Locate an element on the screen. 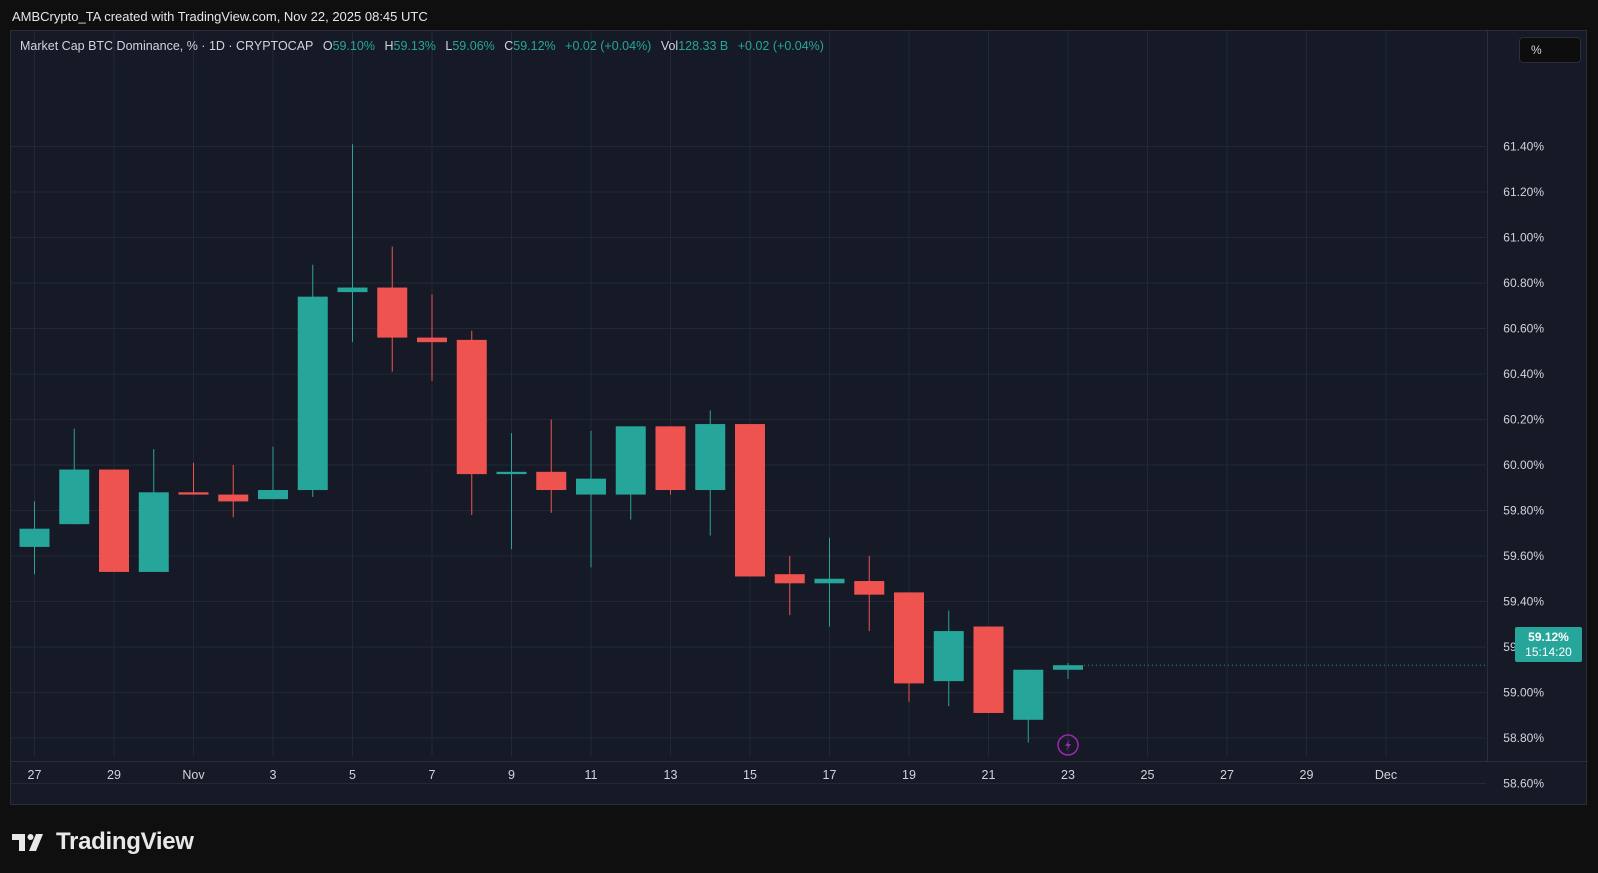  last-price-label: 59.12% 15:14:20 is located at coordinates (1548, 644).